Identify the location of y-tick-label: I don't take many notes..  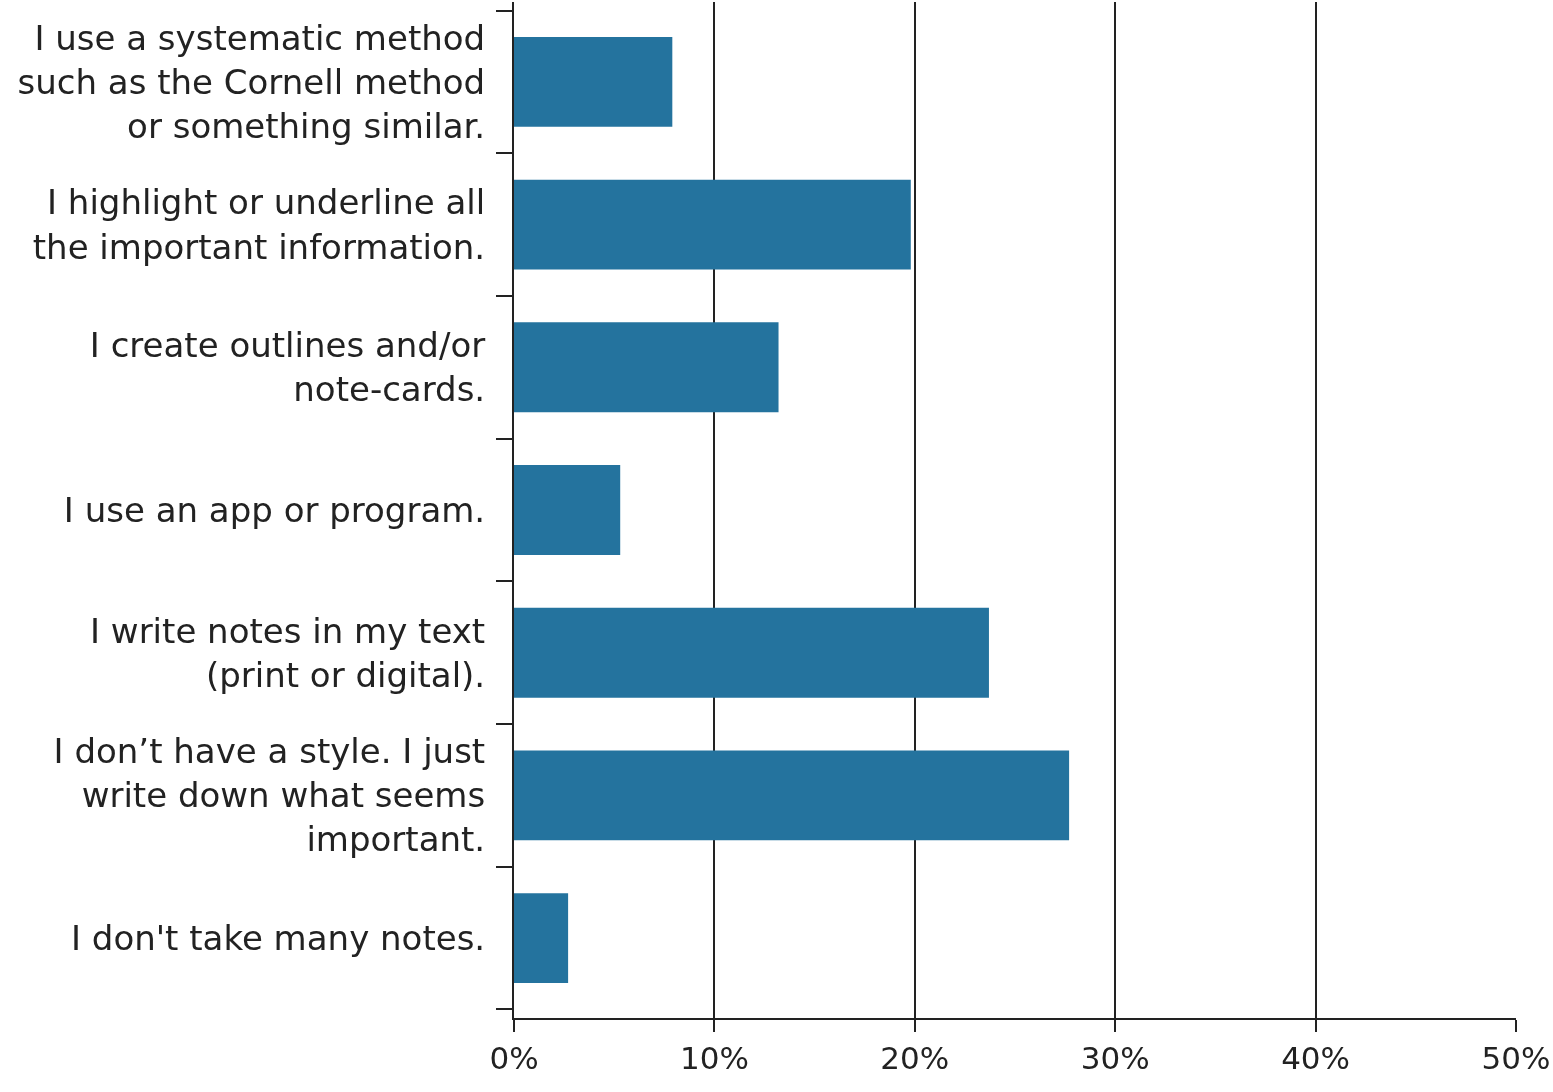
(278, 937).